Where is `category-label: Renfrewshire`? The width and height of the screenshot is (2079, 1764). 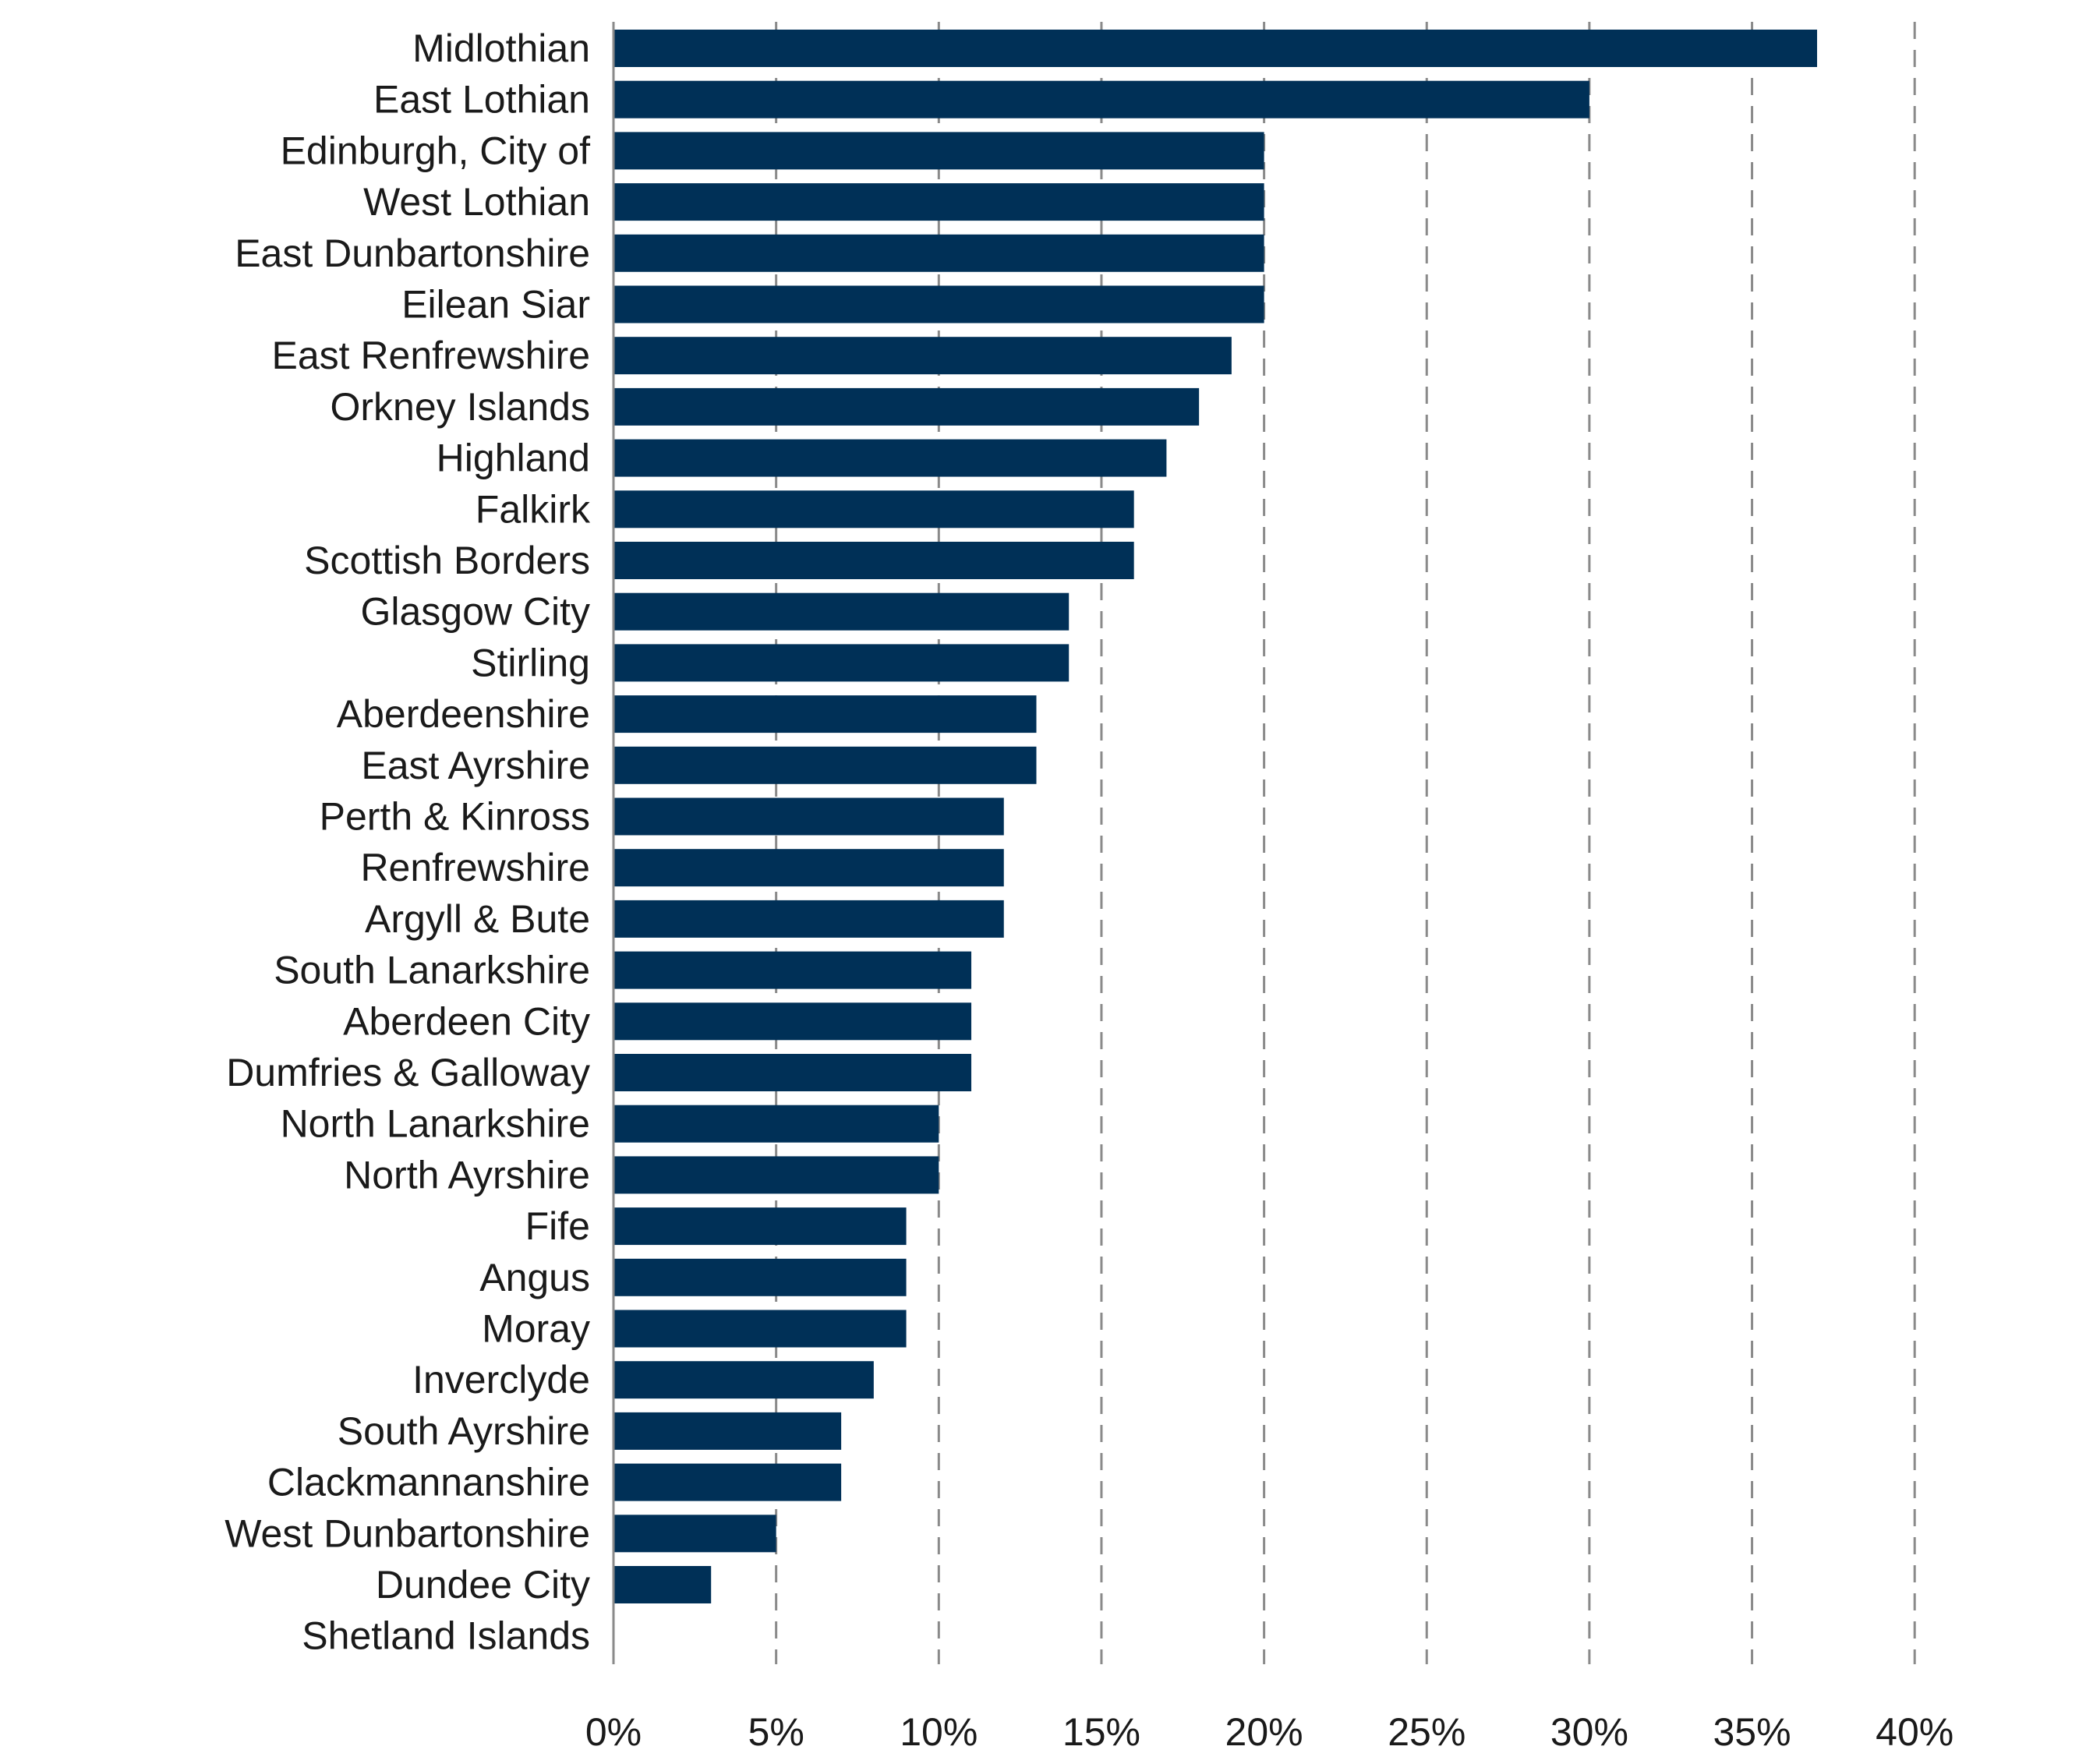
category-label: Renfrewshire is located at coordinates (475, 868).